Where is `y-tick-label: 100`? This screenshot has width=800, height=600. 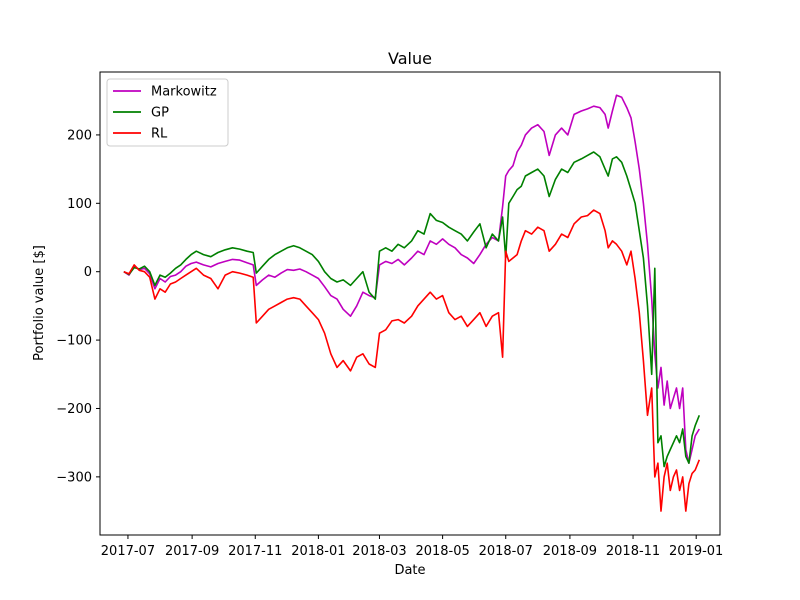 y-tick-label: 100 is located at coordinates (79, 204).